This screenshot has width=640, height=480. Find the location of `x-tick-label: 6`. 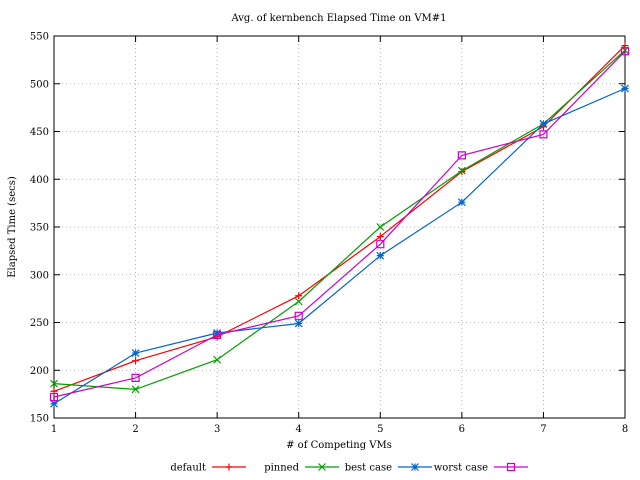

x-tick-label: 6 is located at coordinates (462, 429).